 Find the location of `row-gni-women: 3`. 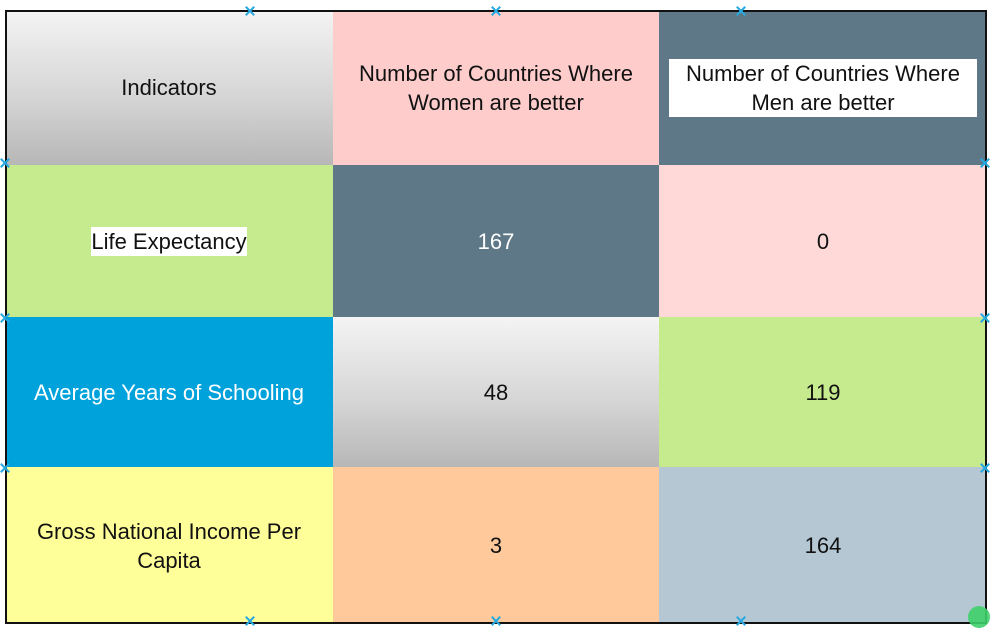

row-gni-women: 3 is located at coordinates (496, 545).